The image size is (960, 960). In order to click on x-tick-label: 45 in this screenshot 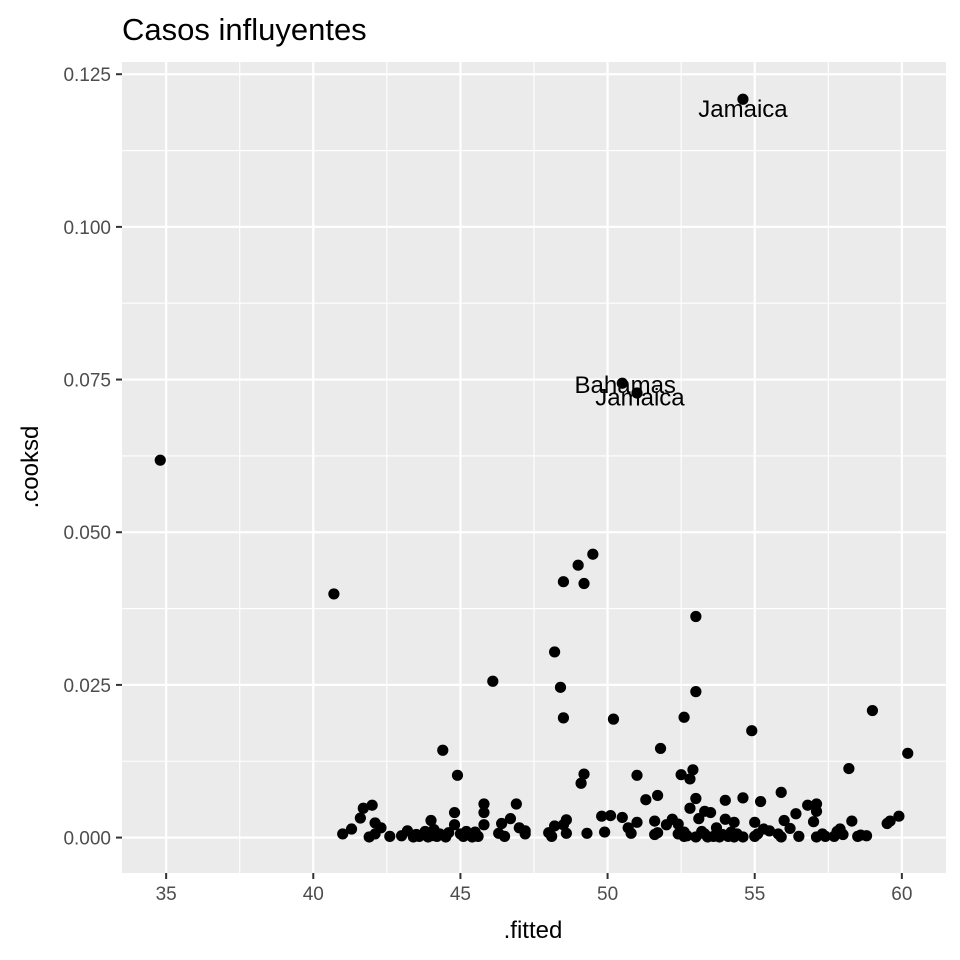, I will do `click(460, 894)`.